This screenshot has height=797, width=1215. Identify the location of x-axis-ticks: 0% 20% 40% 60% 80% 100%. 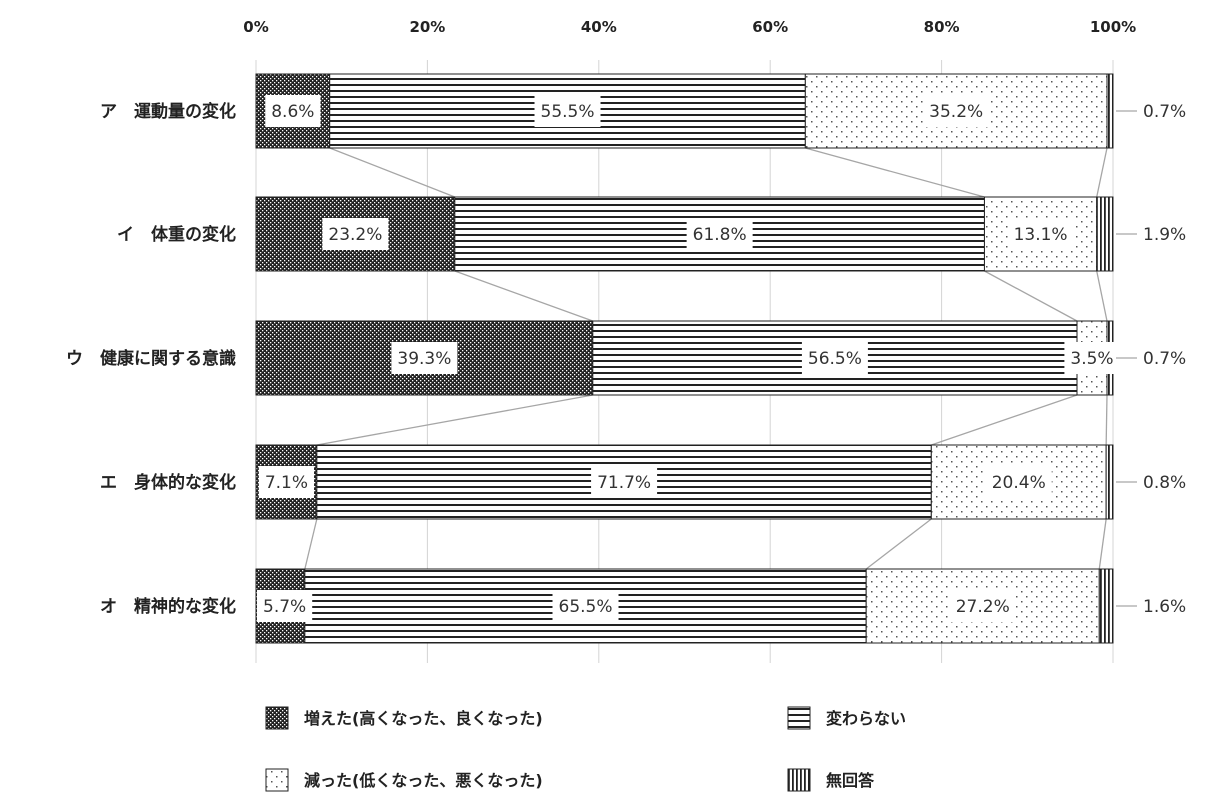
(689, 27).